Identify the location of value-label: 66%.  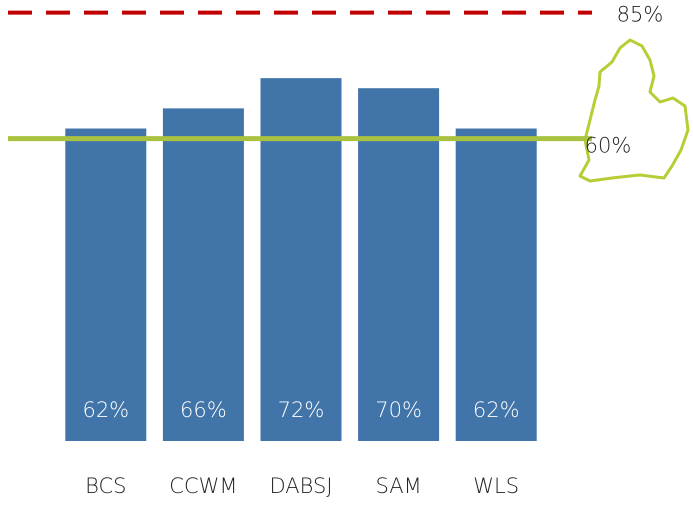
(203, 410).